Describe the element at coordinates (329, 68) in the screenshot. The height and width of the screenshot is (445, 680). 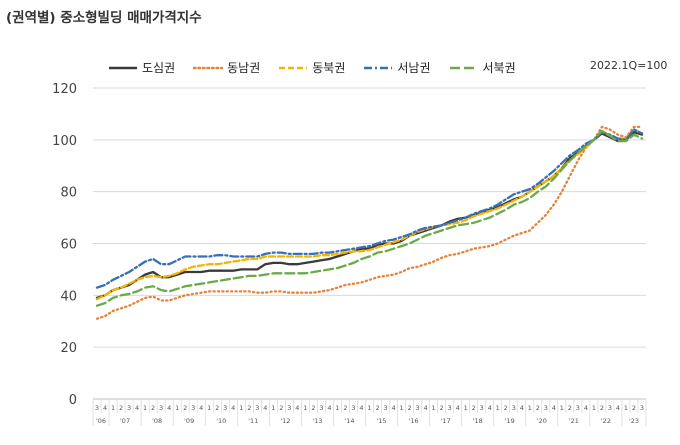
I see `legend-label-dongbuk: 동북권` at that location.